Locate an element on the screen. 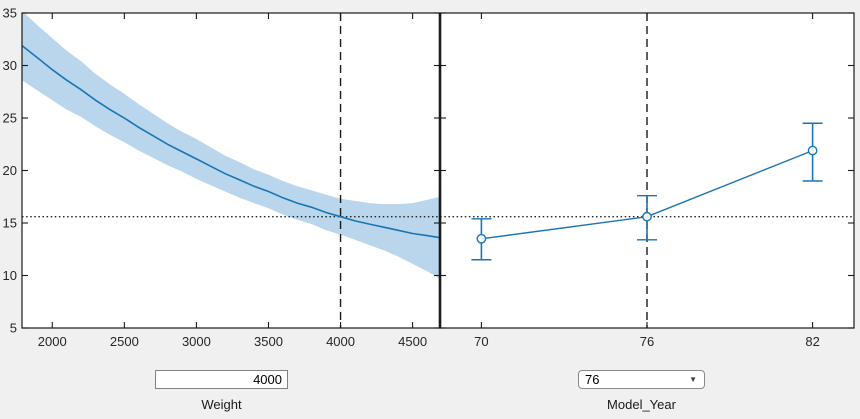 Image resolution: width=860 pixels, height=419 pixels. x-tick-label: 2500 is located at coordinates (124, 341).